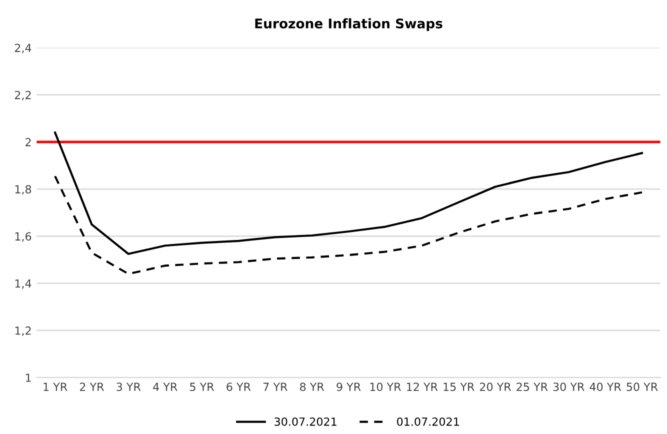  I want to click on x-tick-label: 20 YR, so click(496, 387).